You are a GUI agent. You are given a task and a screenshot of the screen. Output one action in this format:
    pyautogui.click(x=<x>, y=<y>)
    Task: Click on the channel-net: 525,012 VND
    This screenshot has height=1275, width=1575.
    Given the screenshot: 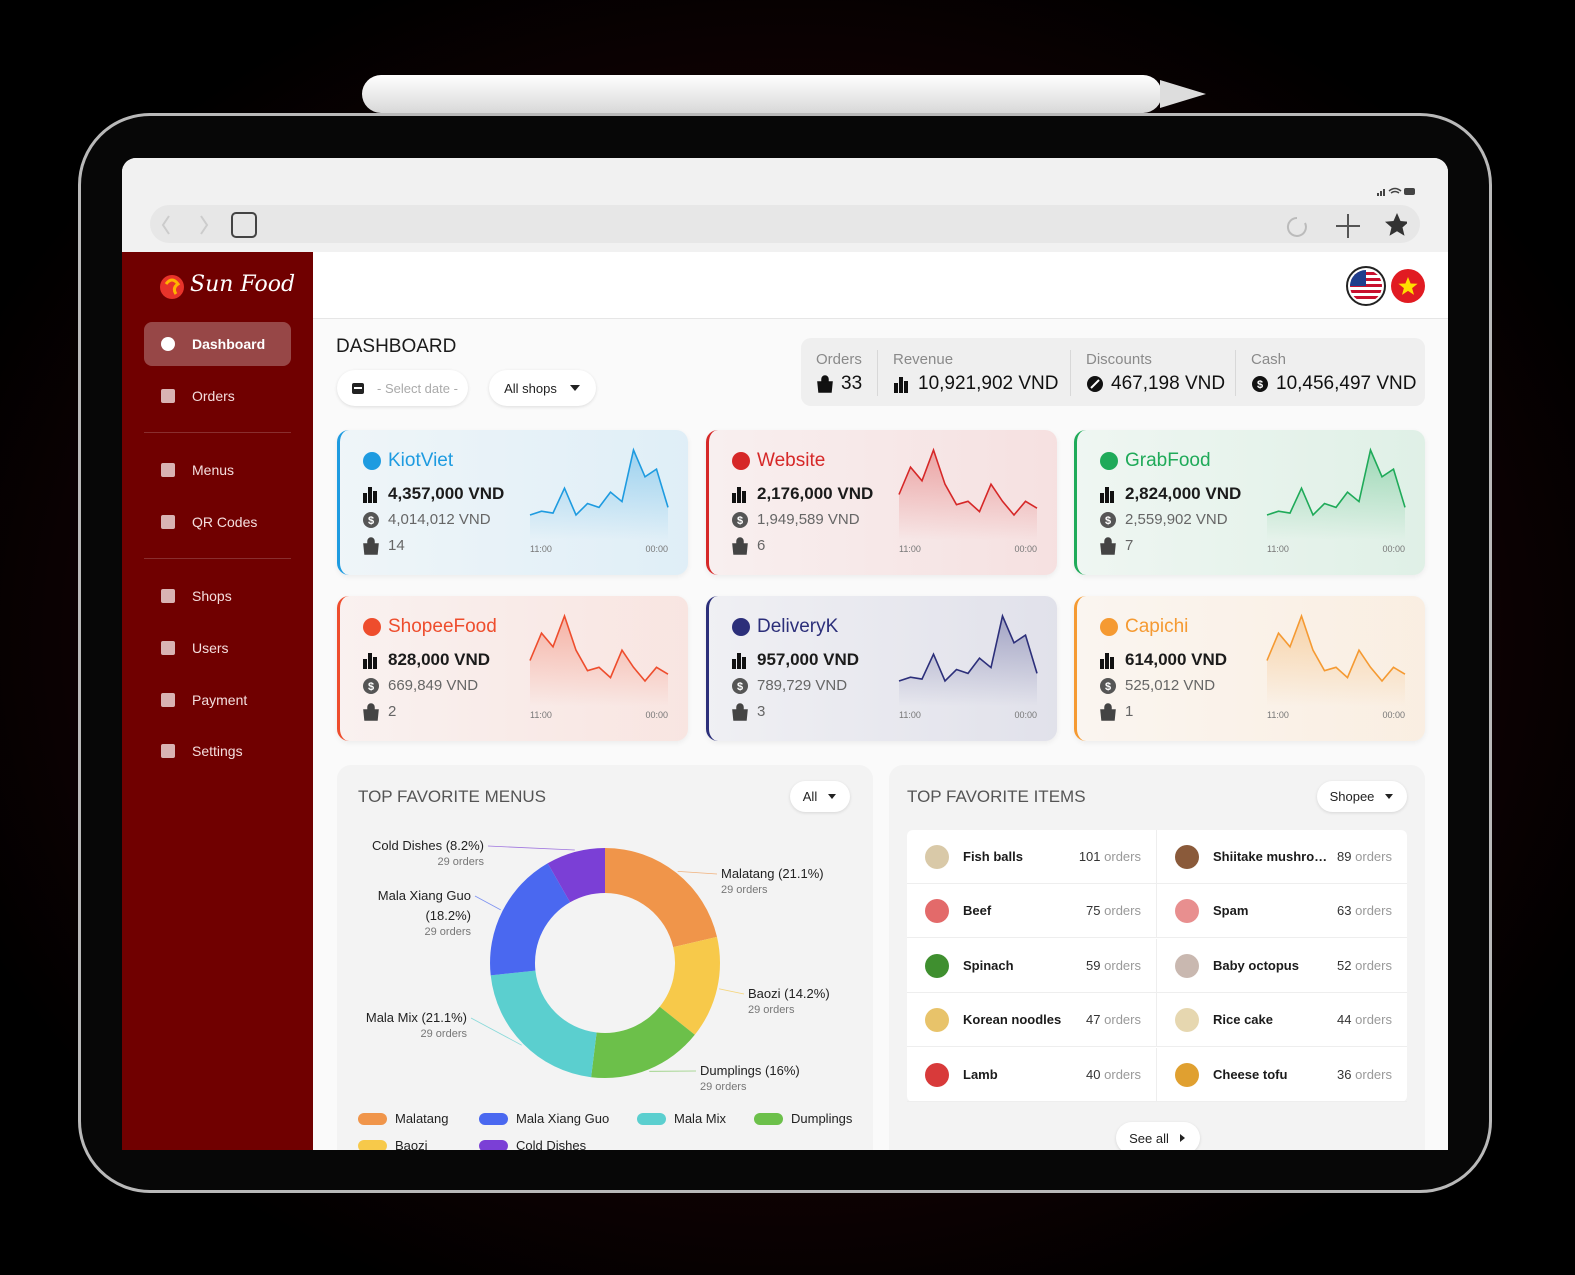 What is the action you would take?
    pyautogui.click(x=1170, y=685)
    